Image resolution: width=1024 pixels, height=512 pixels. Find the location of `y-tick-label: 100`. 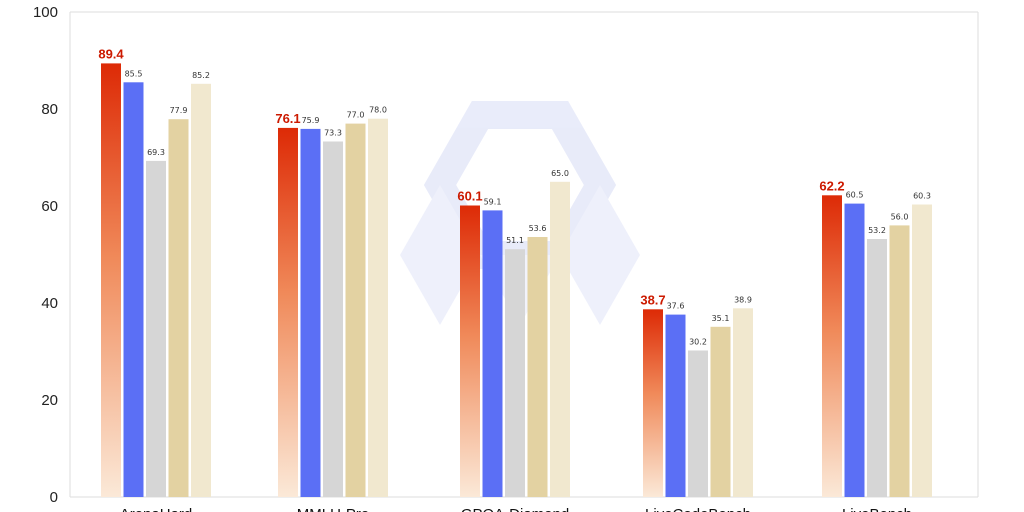

y-tick-label: 100 is located at coordinates (45, 12).